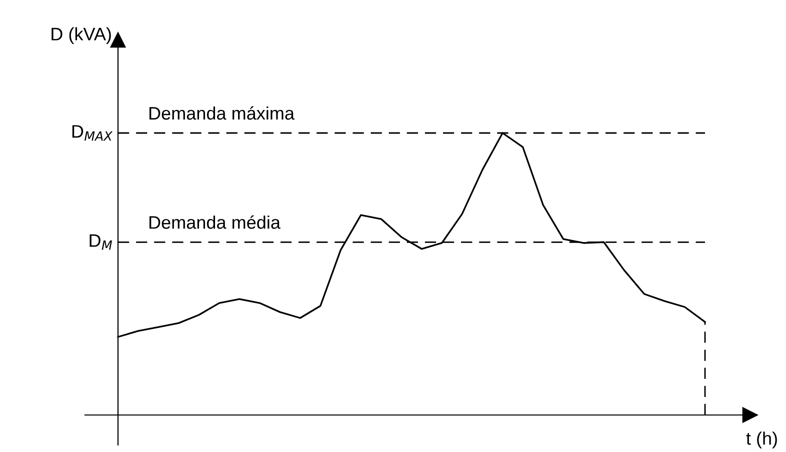 This screenshot has width=786, height=452. Describe the element at coordinates (761, 440) in the screenshot. I see `x-axis-title: t (h)` at that location.